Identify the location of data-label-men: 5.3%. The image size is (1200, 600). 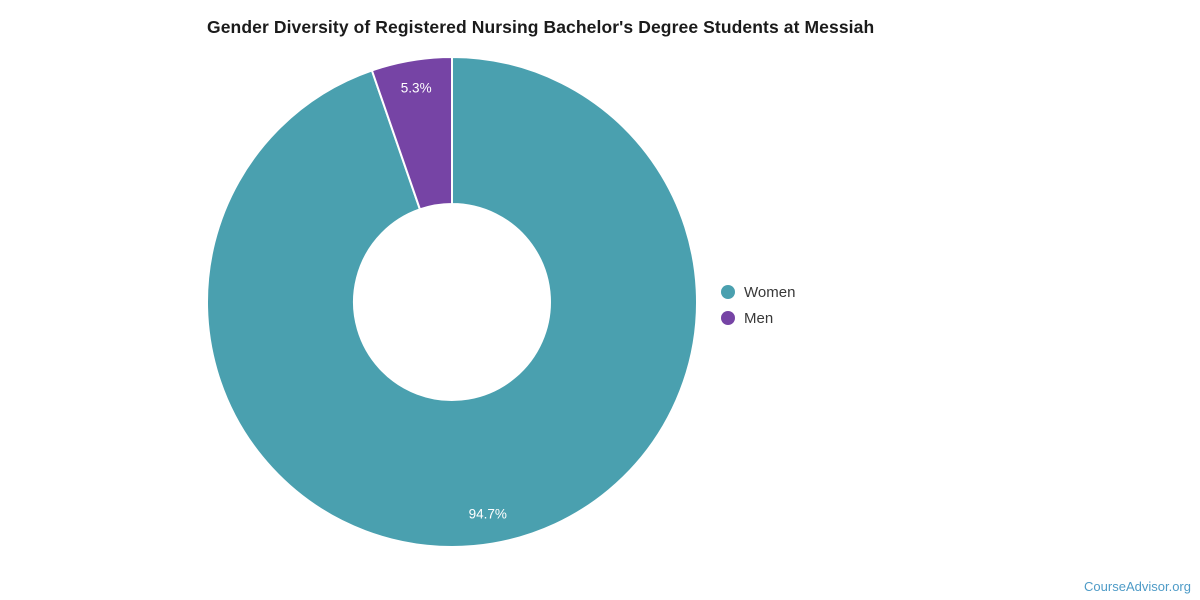
(416, 88).